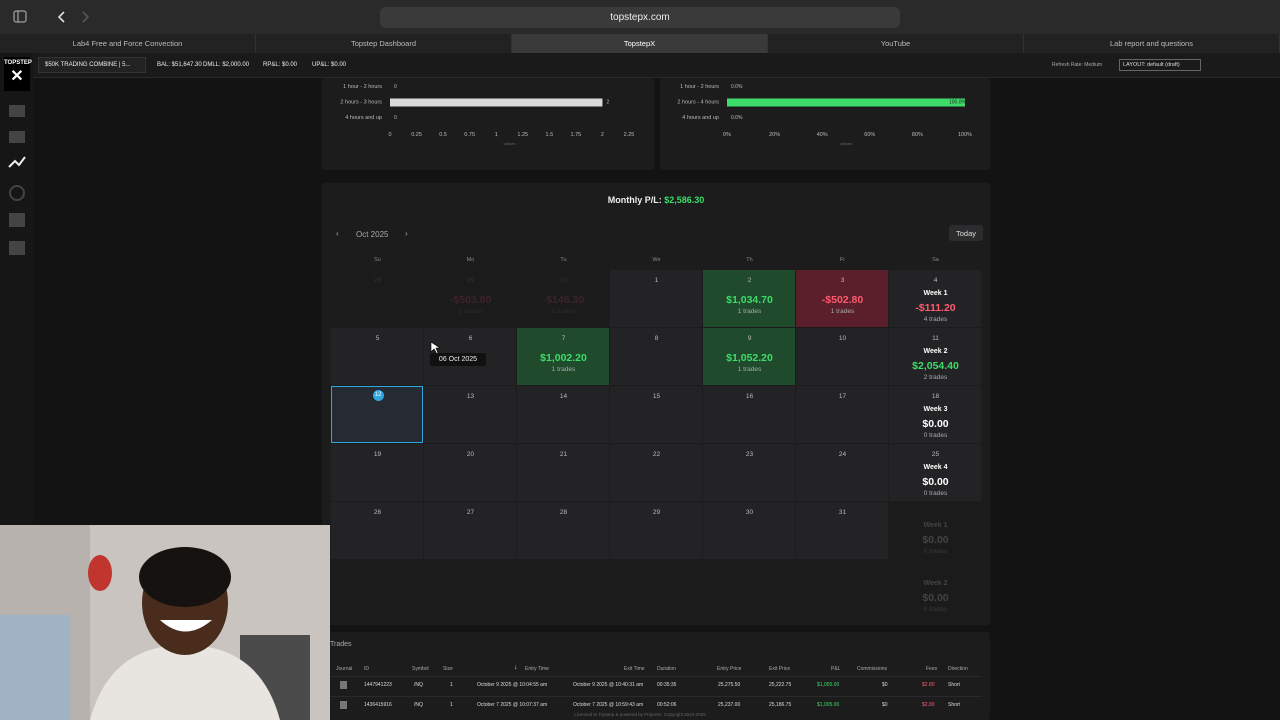  I want to click on column-header: Duration, so click(666, 669).